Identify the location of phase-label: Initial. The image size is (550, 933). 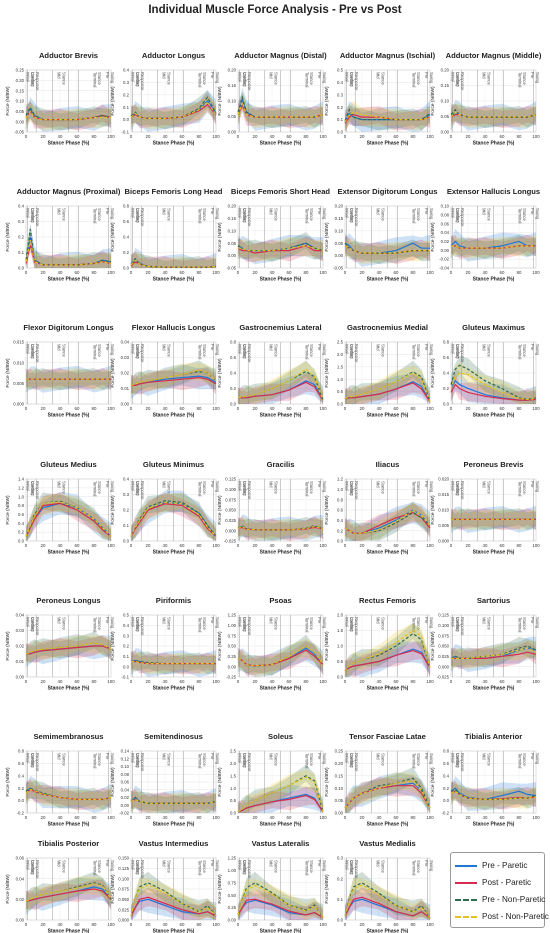
(132, 865).